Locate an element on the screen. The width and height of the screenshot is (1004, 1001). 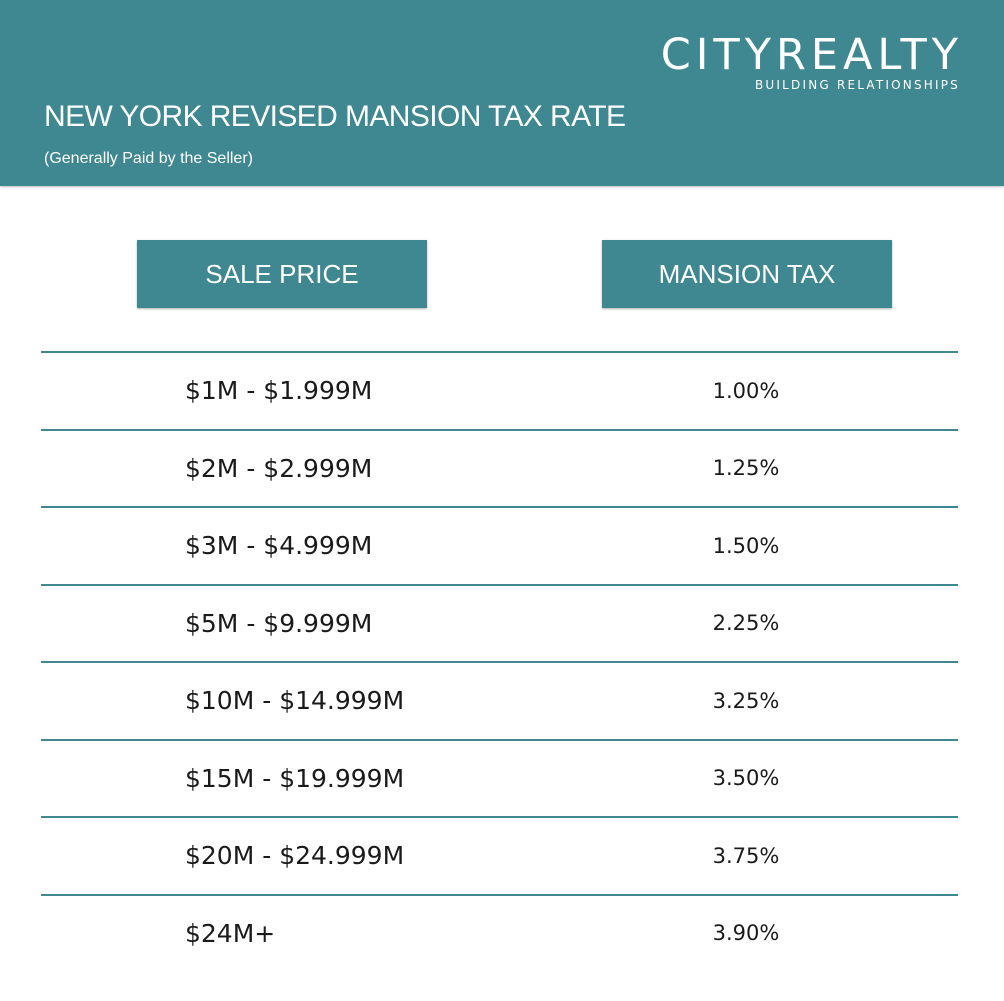
page-title: NEW YORK REVISED MANSION TAX RATE is located at coordinates (335, 116).